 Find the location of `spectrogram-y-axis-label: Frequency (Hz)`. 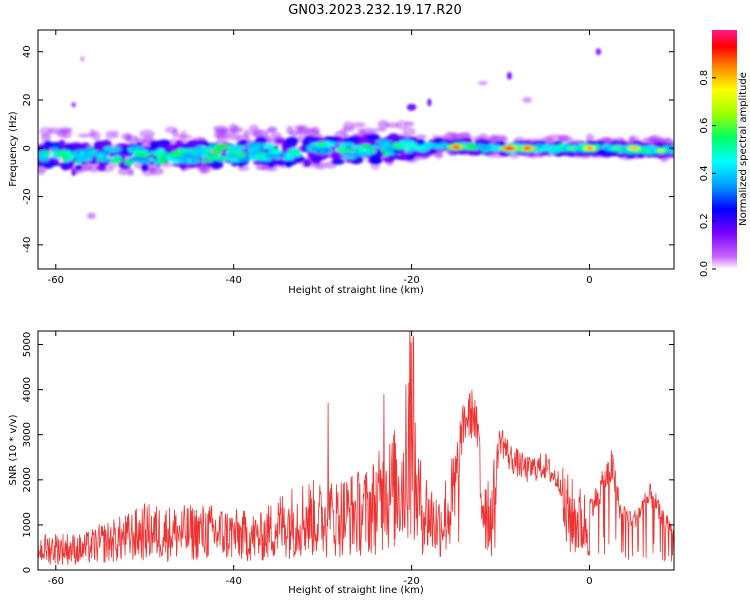

spectrogram-y-axis-label: Frequency (Hz) is located at coordinates (13, 149).